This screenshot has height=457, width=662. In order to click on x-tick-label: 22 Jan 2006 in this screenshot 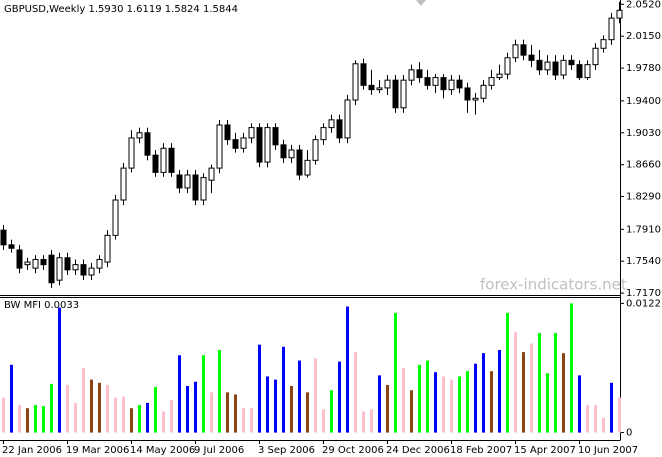, I will do `click(32, 450)`.